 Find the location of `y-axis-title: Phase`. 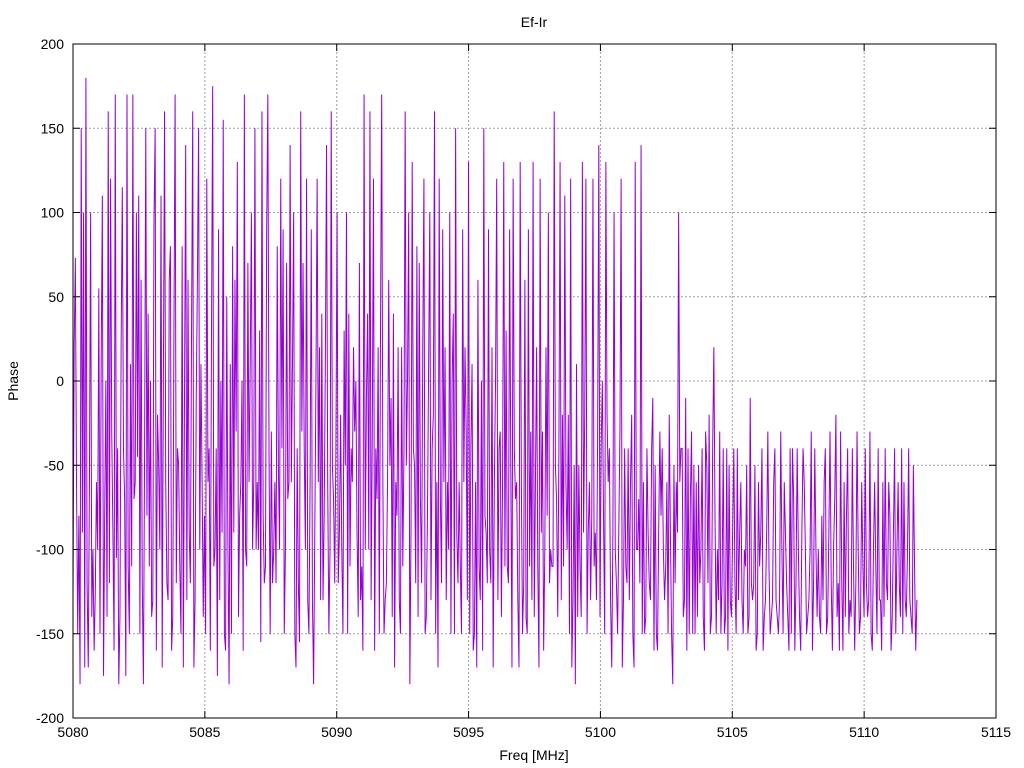

y-axis-title: Phase is located at coordinates (13, 381).